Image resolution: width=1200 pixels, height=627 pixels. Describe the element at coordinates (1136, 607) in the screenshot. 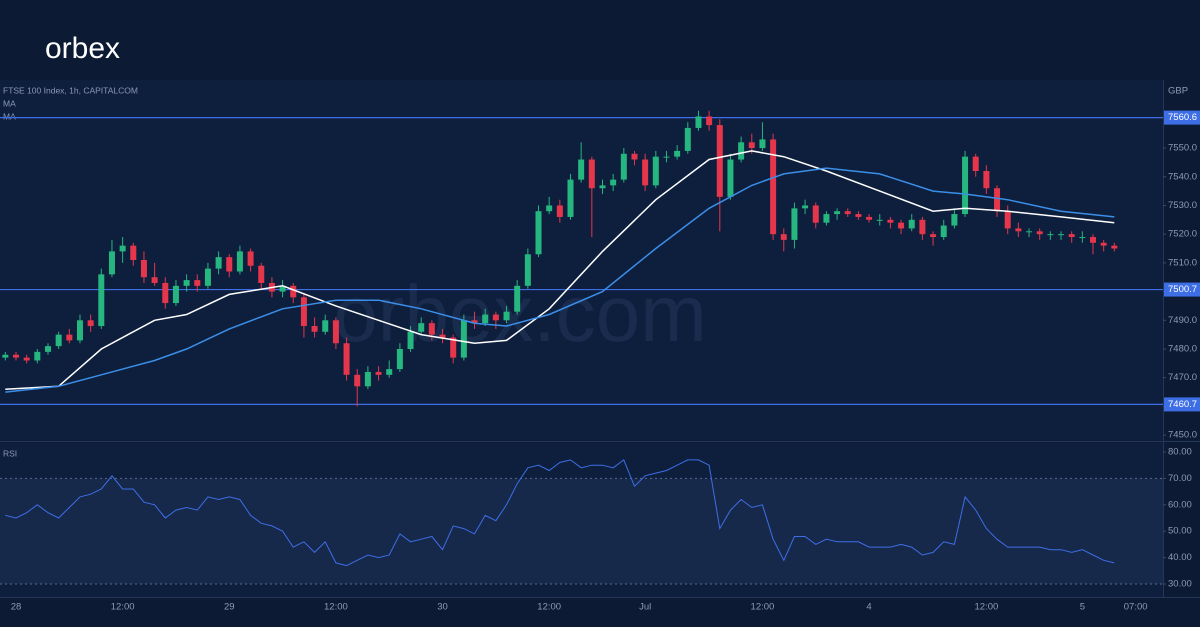

I see `x-tick-label: 07:00` at that location.